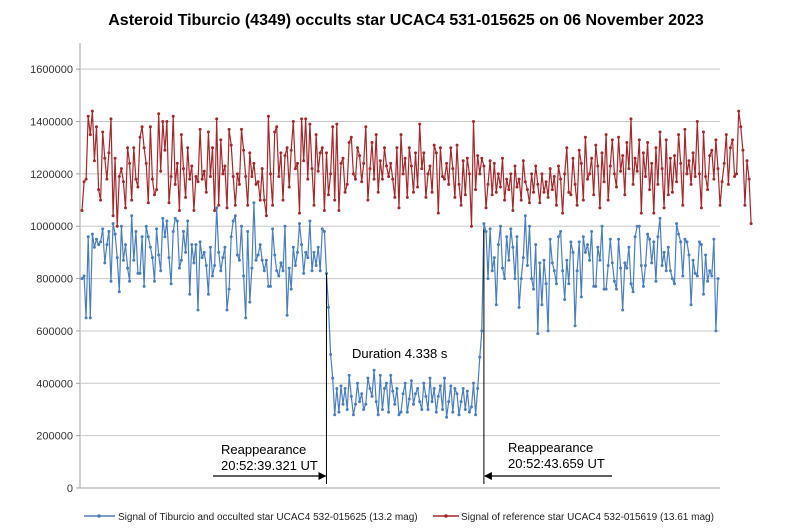 The width and height of the screenshot is (796, 530). Describe the element at coordinates (54, 384) in the screenshot. I see `y-tick-label: 400000` at that location.